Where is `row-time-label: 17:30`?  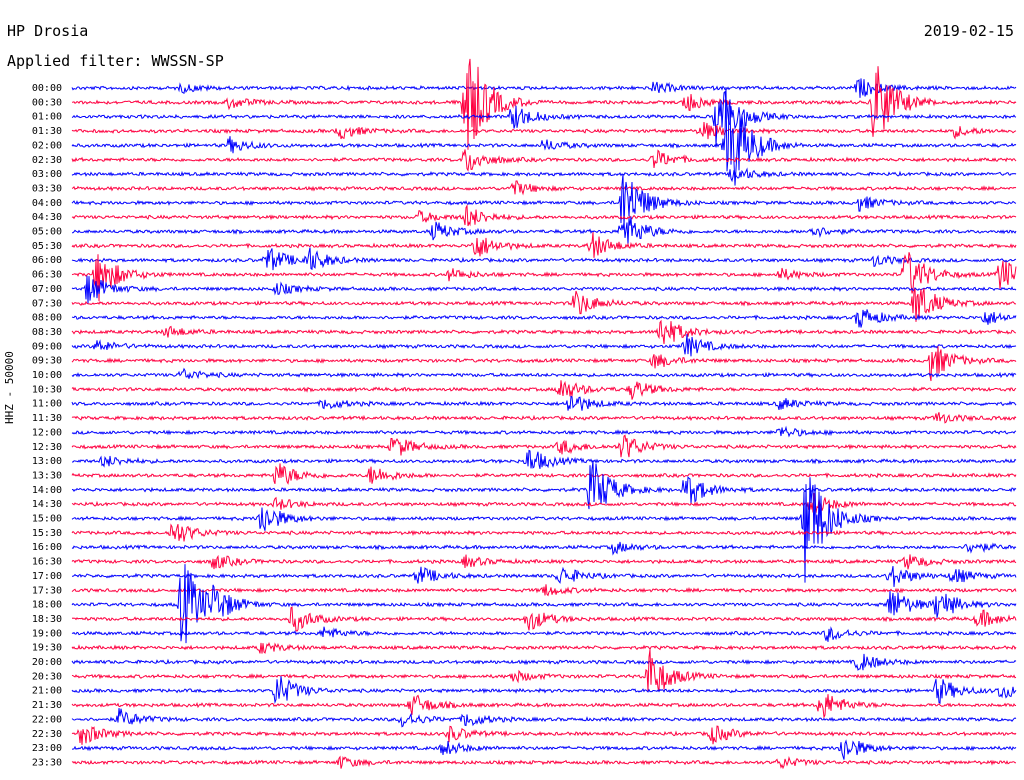
row-time-label: 17:30 is located at coordinates (47, 590).